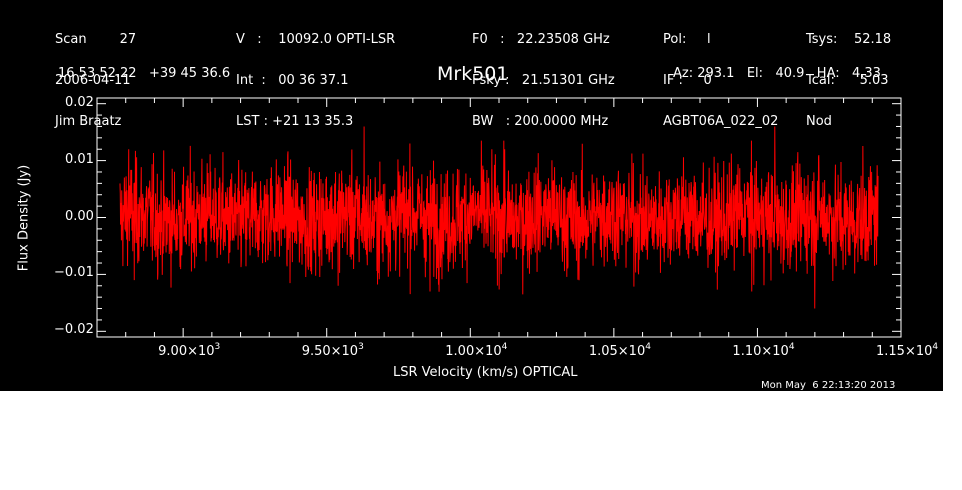 This screenshot has height=490, width=962. Describe the element at coordinates (619, 351) in the screenshot. I see `x-tick-label: 1.05×10⁴` at that location.